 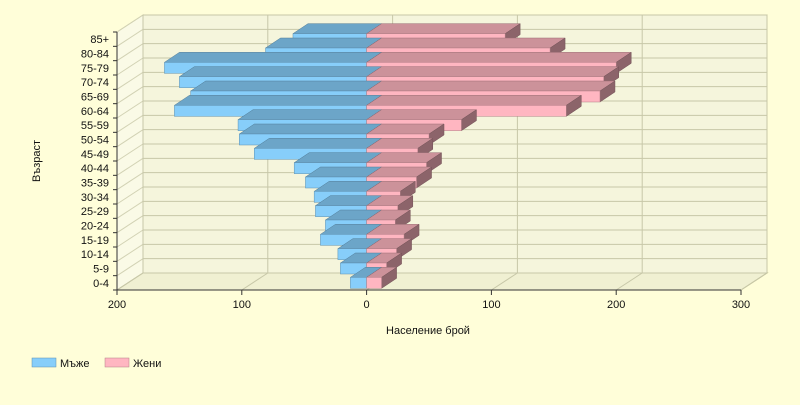 What do you see at coordinates (95, 98) in the screenshot?
I see `y-tick-label: 65-69` at bounding box center [95, 98].